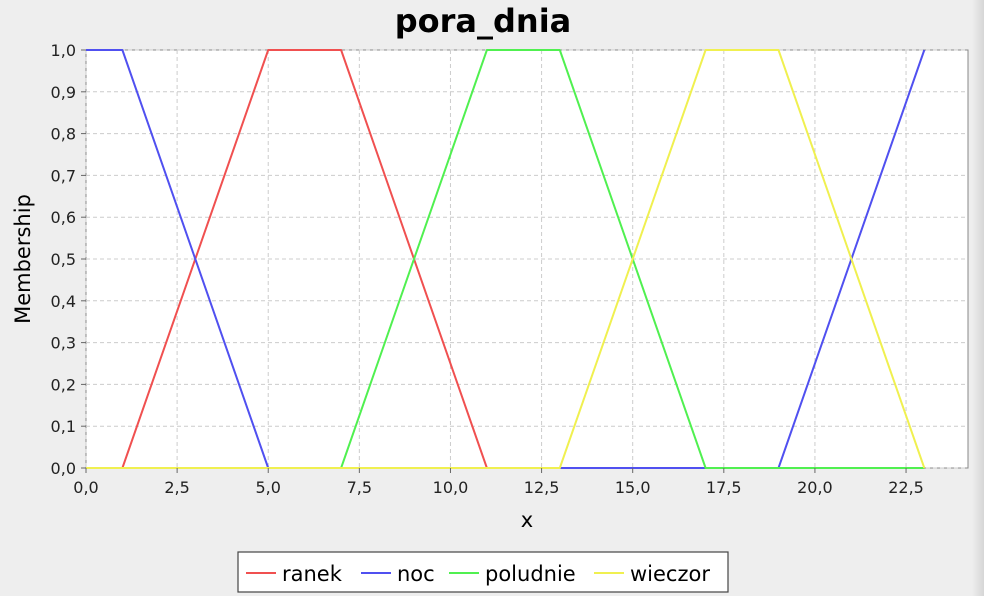  What do you see at coordinates (63, 426) in the screenshot?
I see `y-tick-label: 0,1` at bounding box center [63, 426].